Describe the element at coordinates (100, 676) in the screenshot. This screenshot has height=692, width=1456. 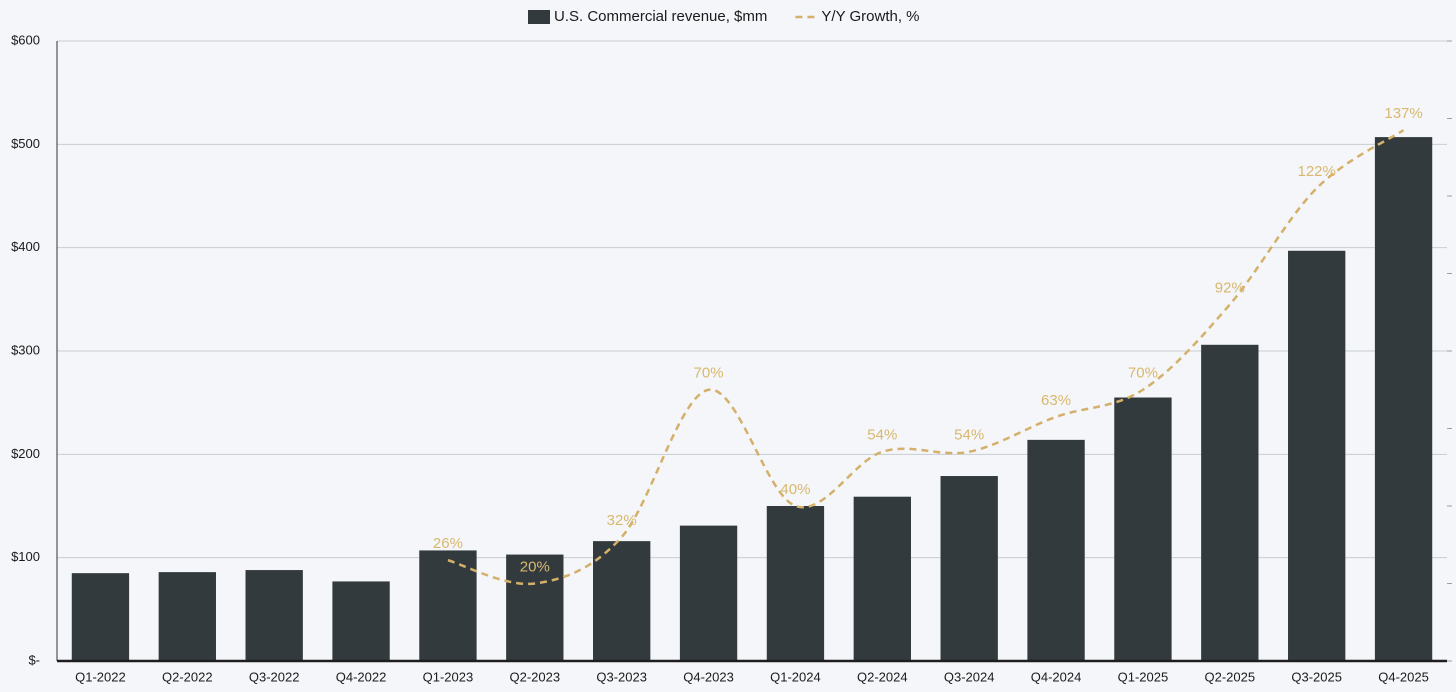
I see `x-tick-label: Q1-2022` at that location.